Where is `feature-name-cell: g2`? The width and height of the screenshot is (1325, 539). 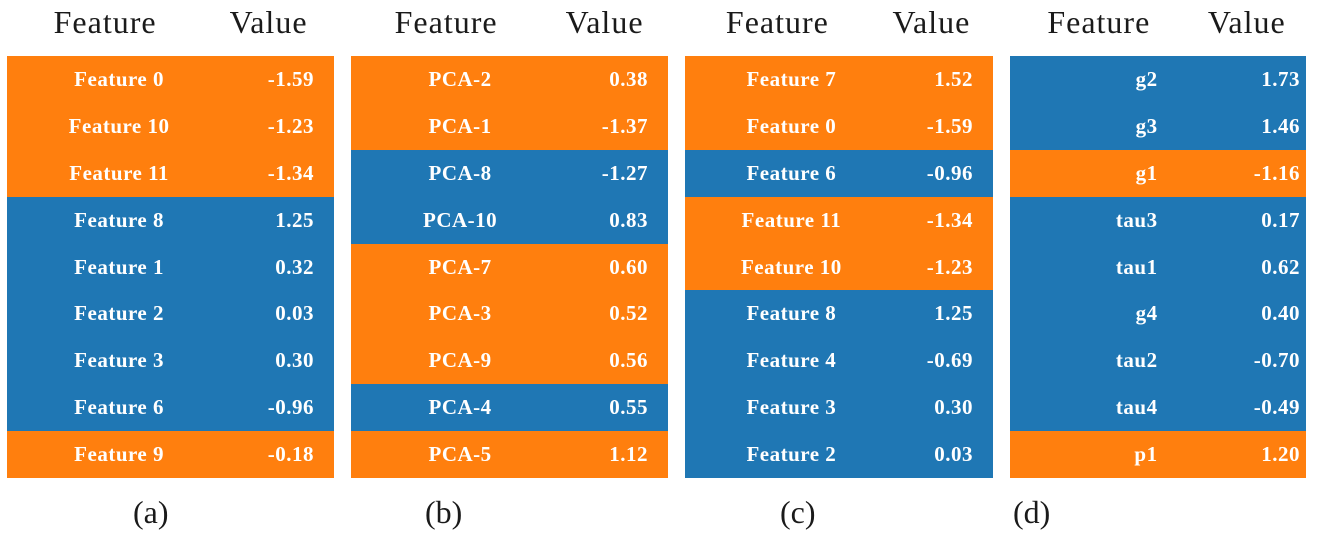
feature-name-cell: g2 is located at coordinates (1146, 78).